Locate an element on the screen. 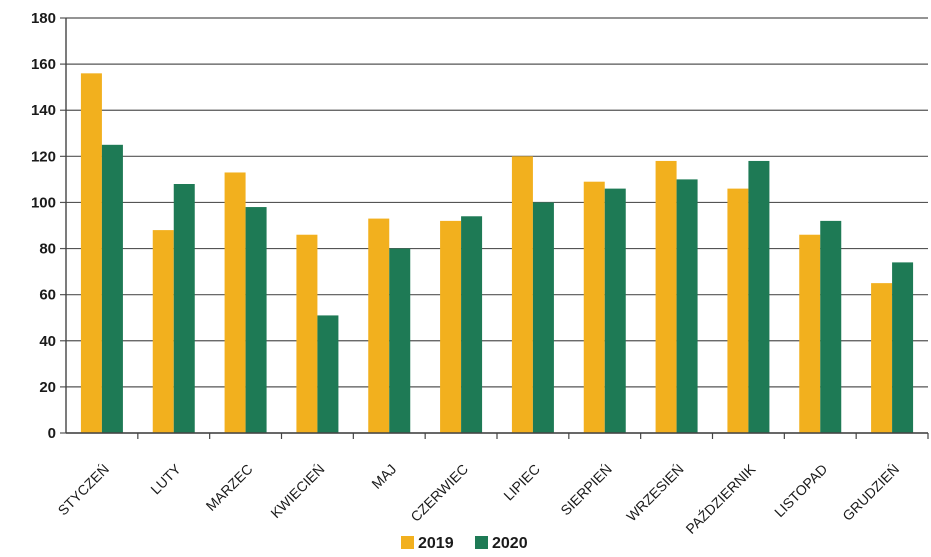 Image resolution: width=931 pixels, height=557 pixels. x-category-label: LUTY is located at coordinates (165, 478).